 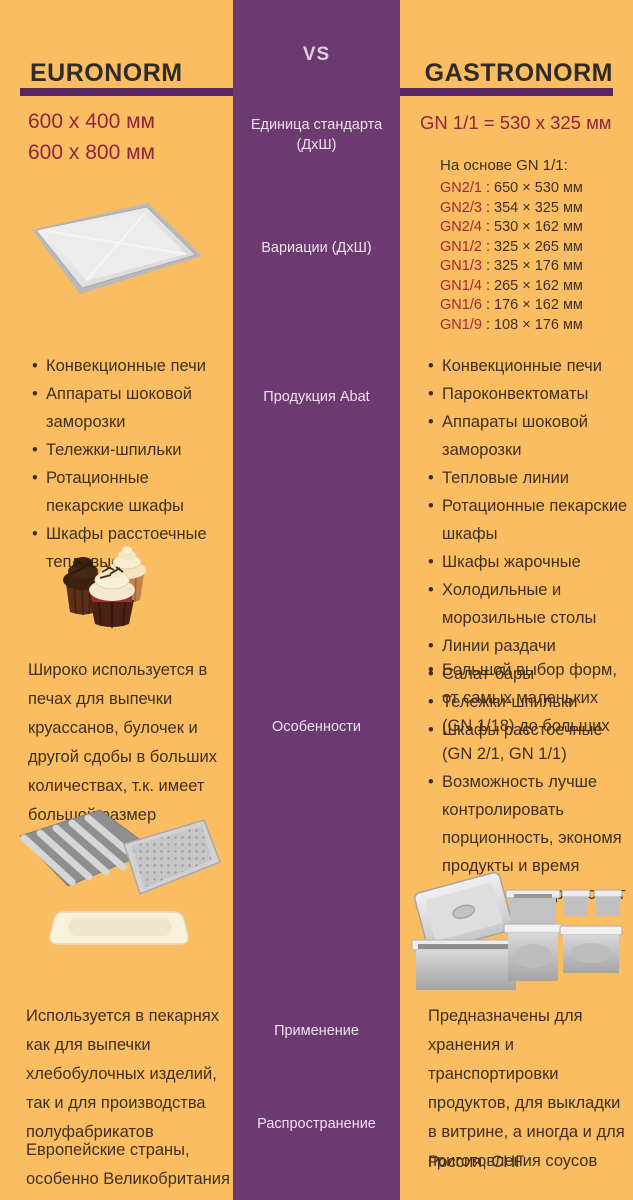 What do you see at coordinates (532, 227) in the screenshot?
I see `gn-dimensions: 530 × 162 мм` at bounding box center [532, 227].